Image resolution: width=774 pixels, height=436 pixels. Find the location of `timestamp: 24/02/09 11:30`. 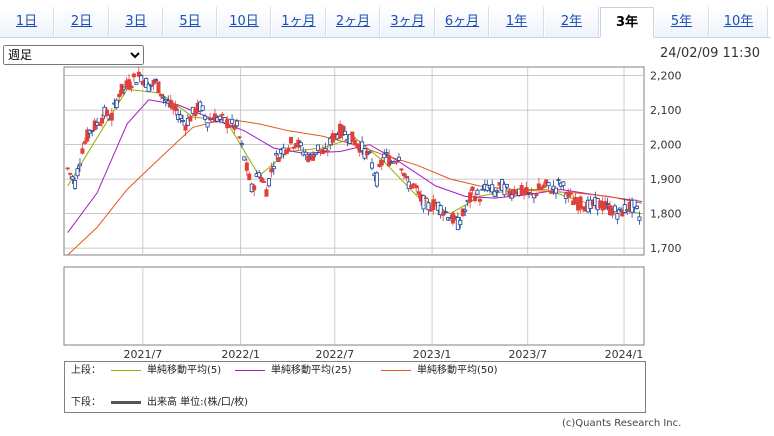

timestamp: 24/02/09 11:30 is located at coordinates (710, 53).